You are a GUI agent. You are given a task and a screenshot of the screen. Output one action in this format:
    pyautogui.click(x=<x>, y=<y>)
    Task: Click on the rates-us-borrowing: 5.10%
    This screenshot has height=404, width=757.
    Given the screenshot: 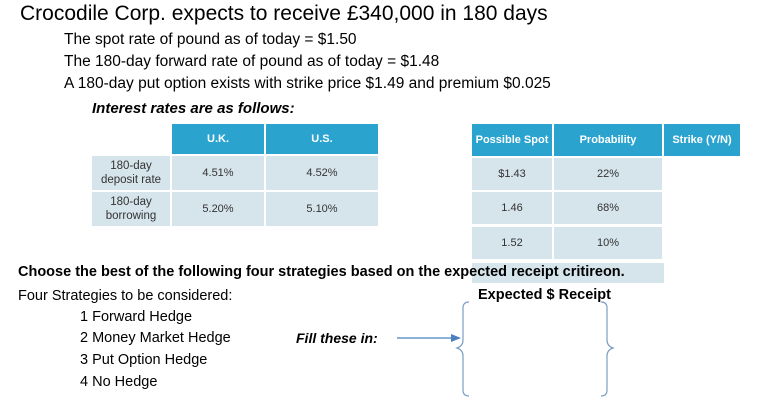 What is the action you would take?
    pyautogui.click(x=322, y=209)
    